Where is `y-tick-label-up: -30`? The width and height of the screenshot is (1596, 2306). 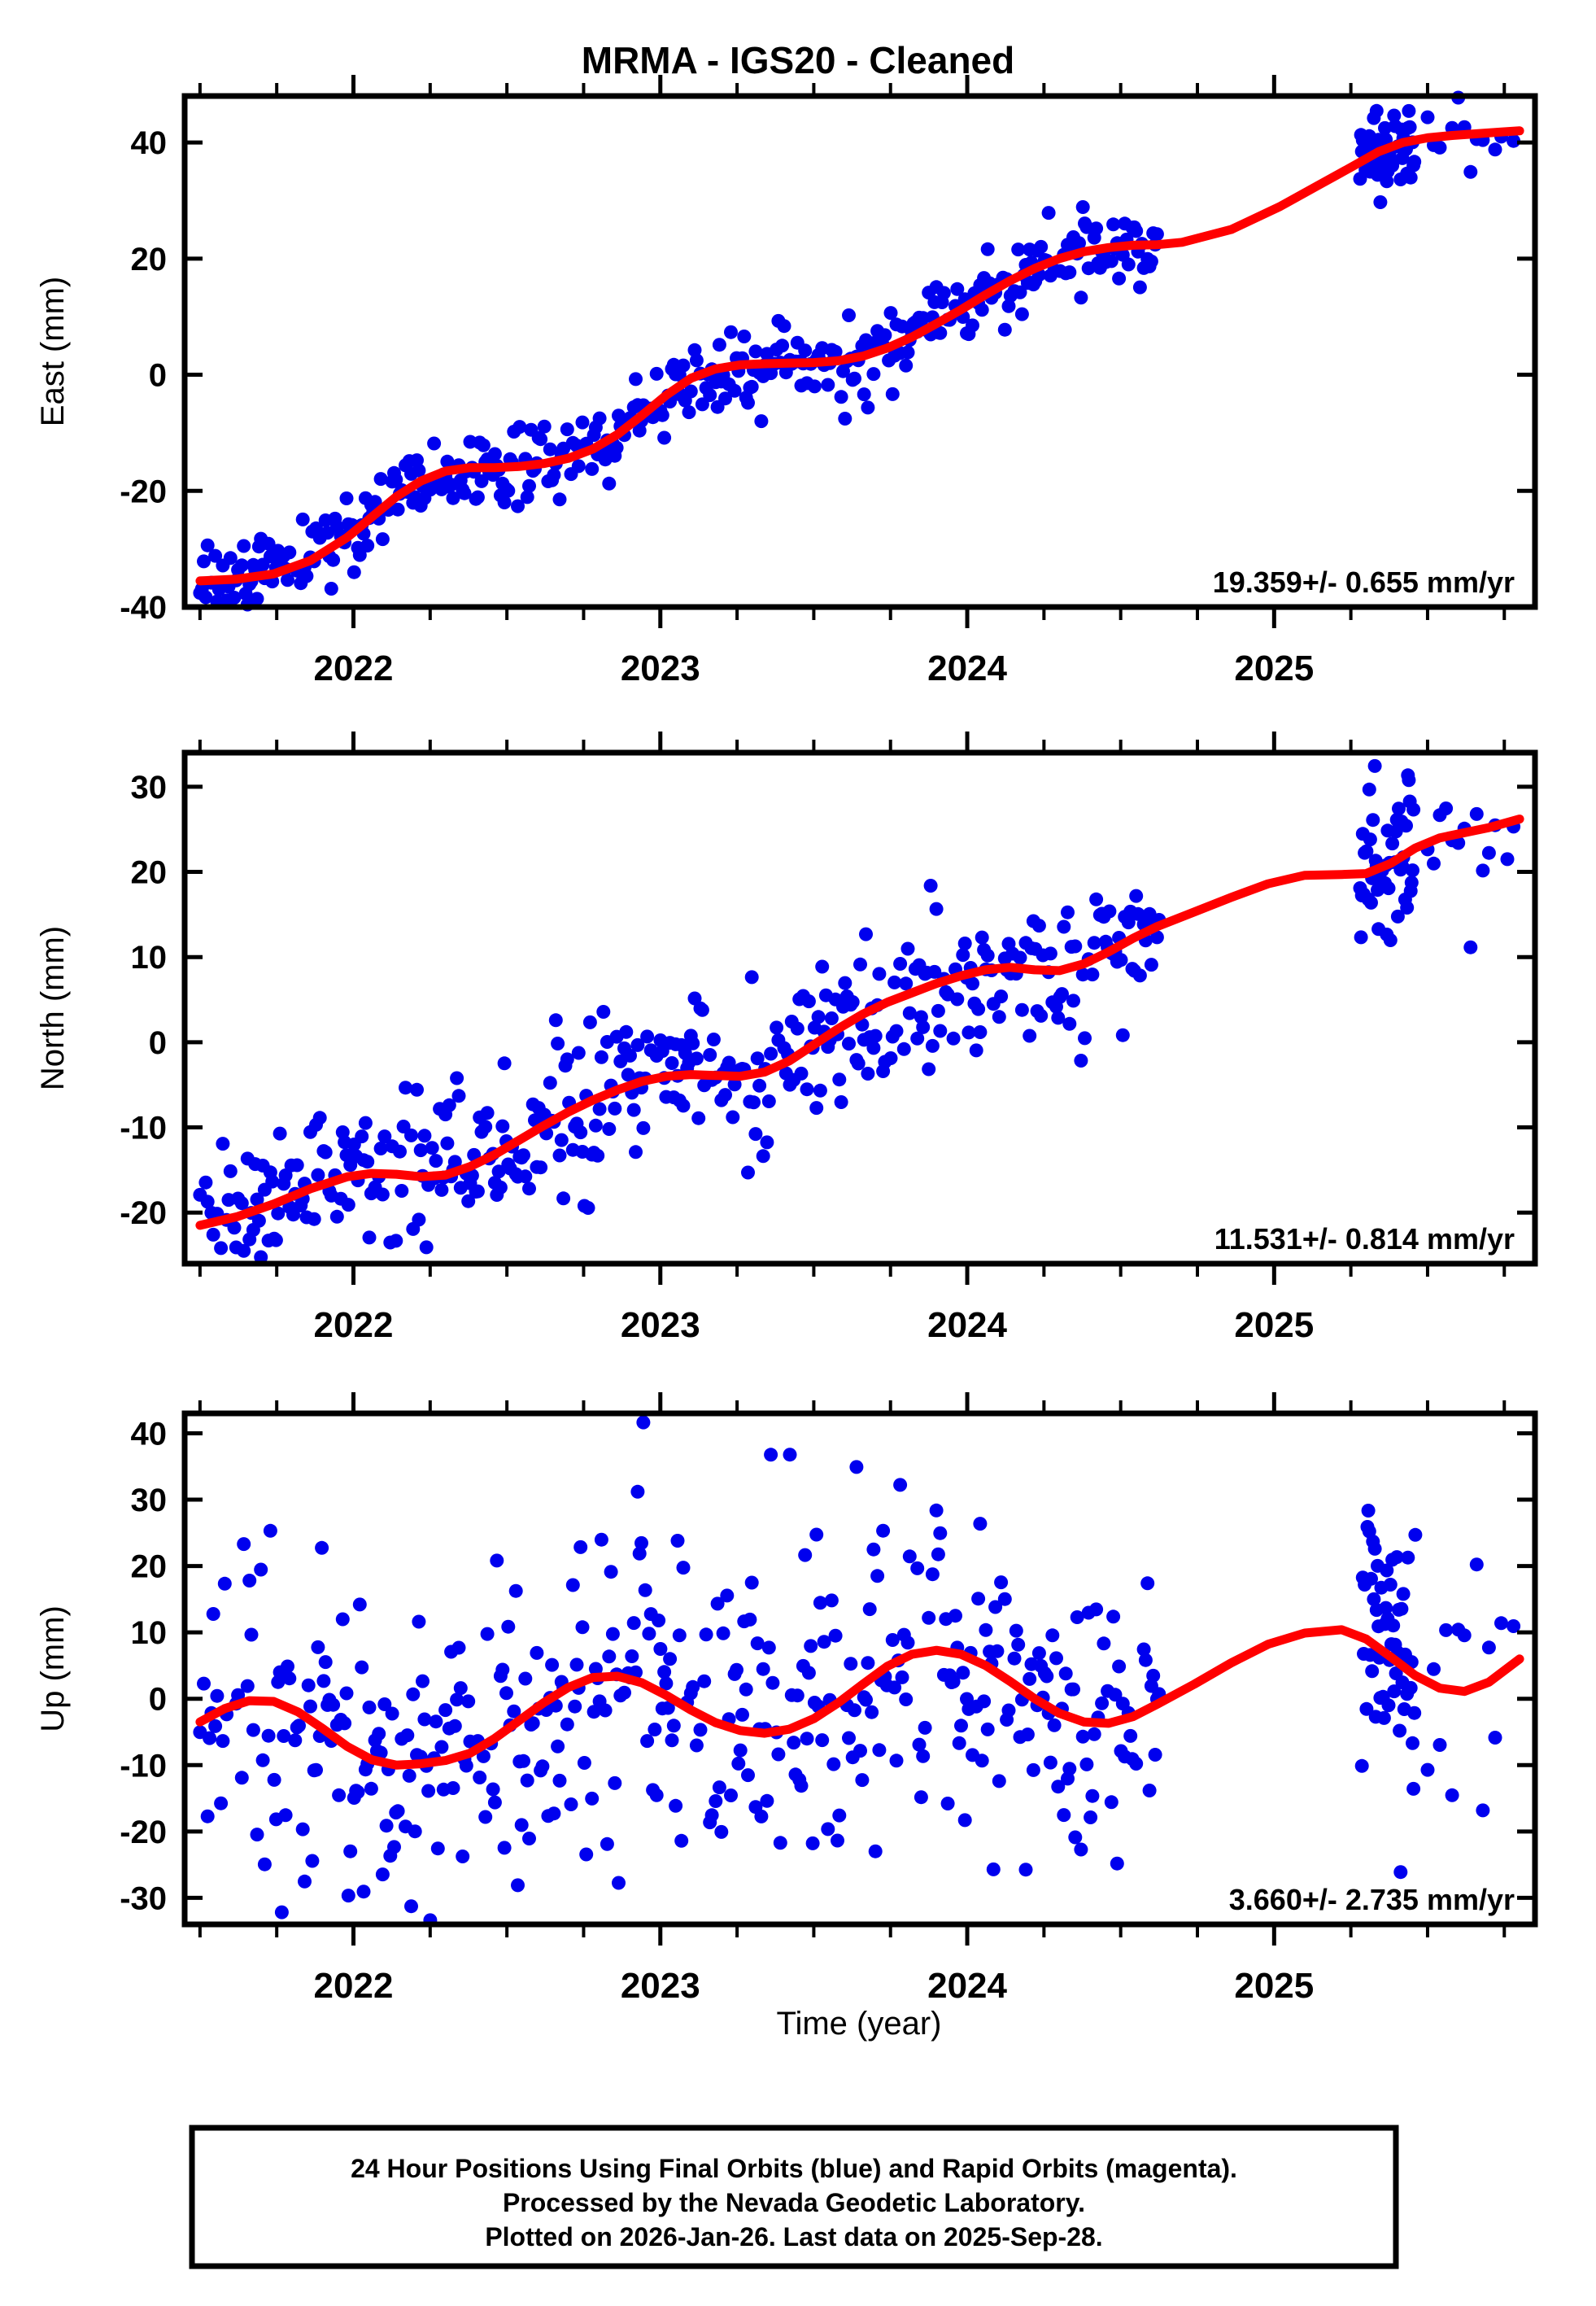 y-tick-label-up: -30 is located at coordinates (143, 1898).